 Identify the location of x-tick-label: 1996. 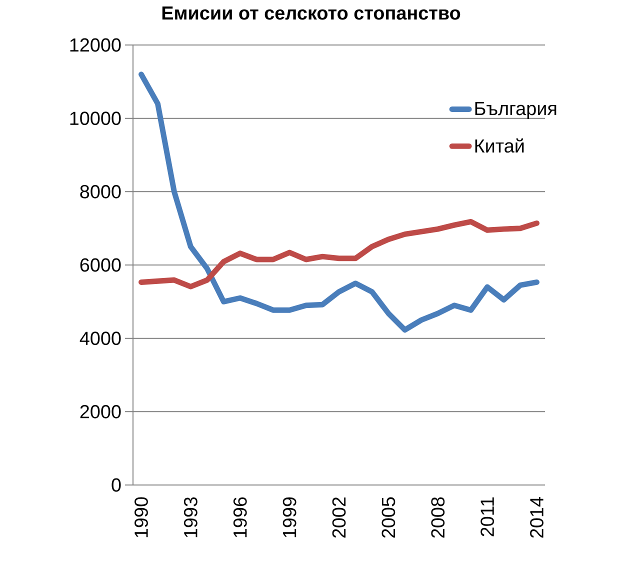
(240, 517).